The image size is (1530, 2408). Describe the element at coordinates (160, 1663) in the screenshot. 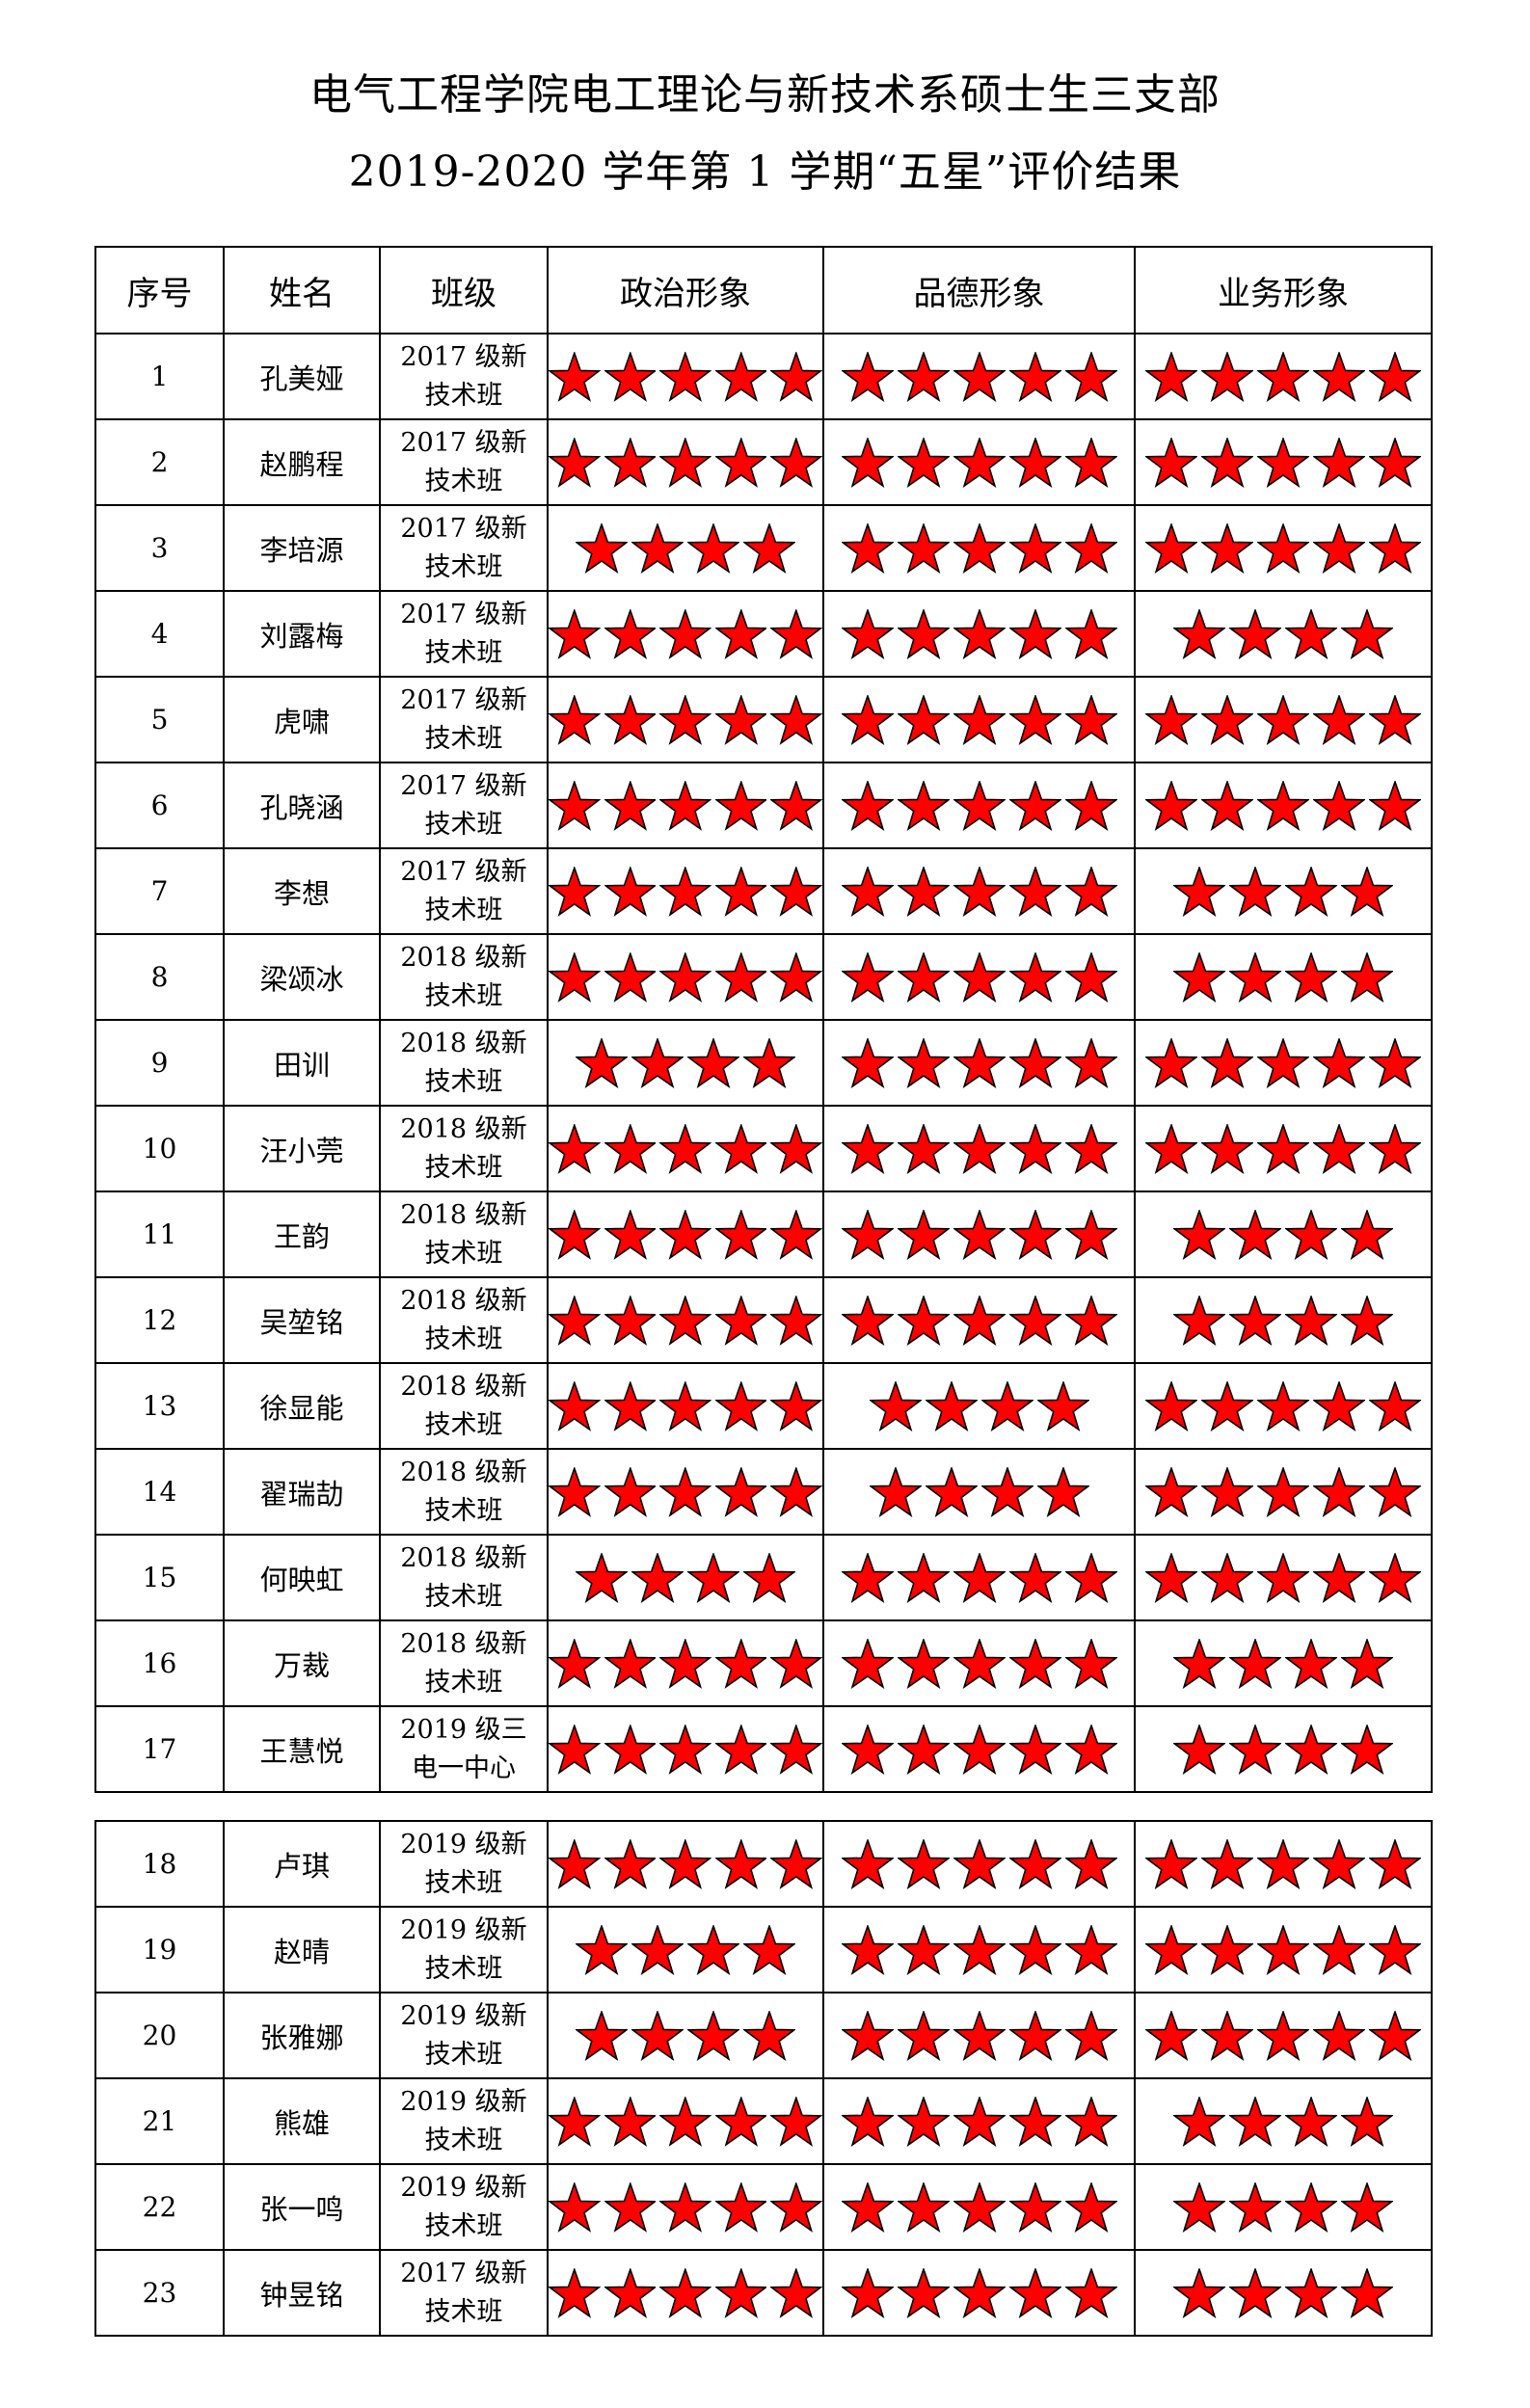

I see `row-number: 16` at that location.